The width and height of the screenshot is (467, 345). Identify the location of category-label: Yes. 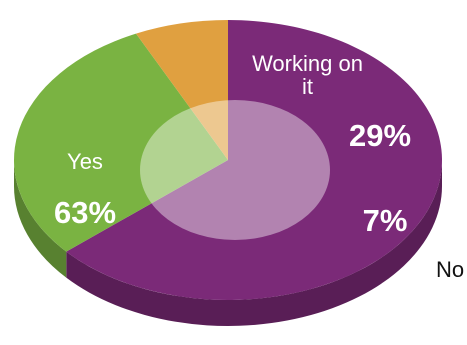
(85, 161).